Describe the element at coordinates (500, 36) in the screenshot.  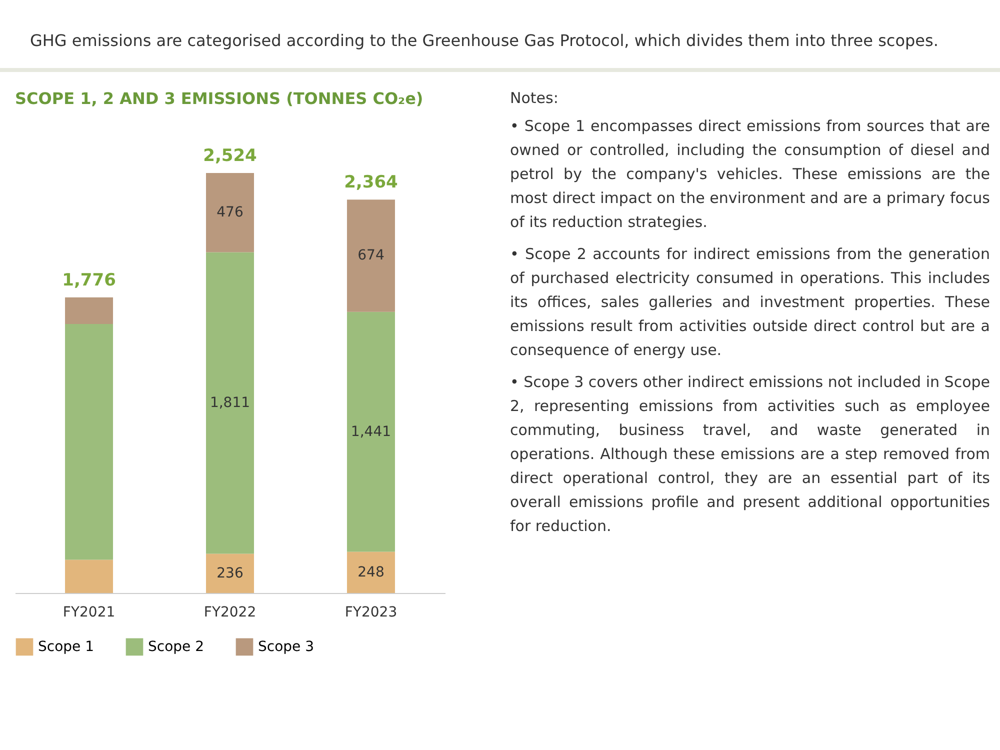
I see `text: GHG emissions are categorised according to the Greenhouse Gas Protocol, which divides them into three scopes.` at that location.